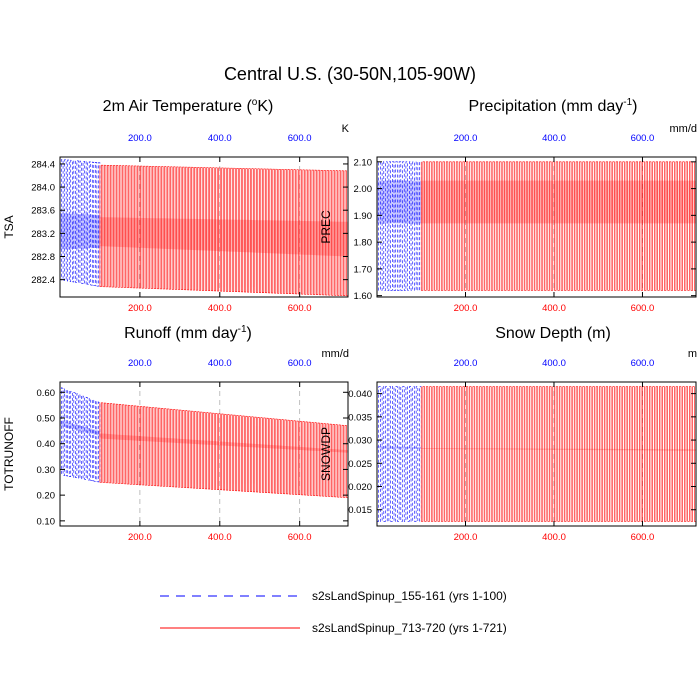 The width and height of the screenshot is (700, 700). I want to click on y-tick-label: 283.2, so click(43, 234).